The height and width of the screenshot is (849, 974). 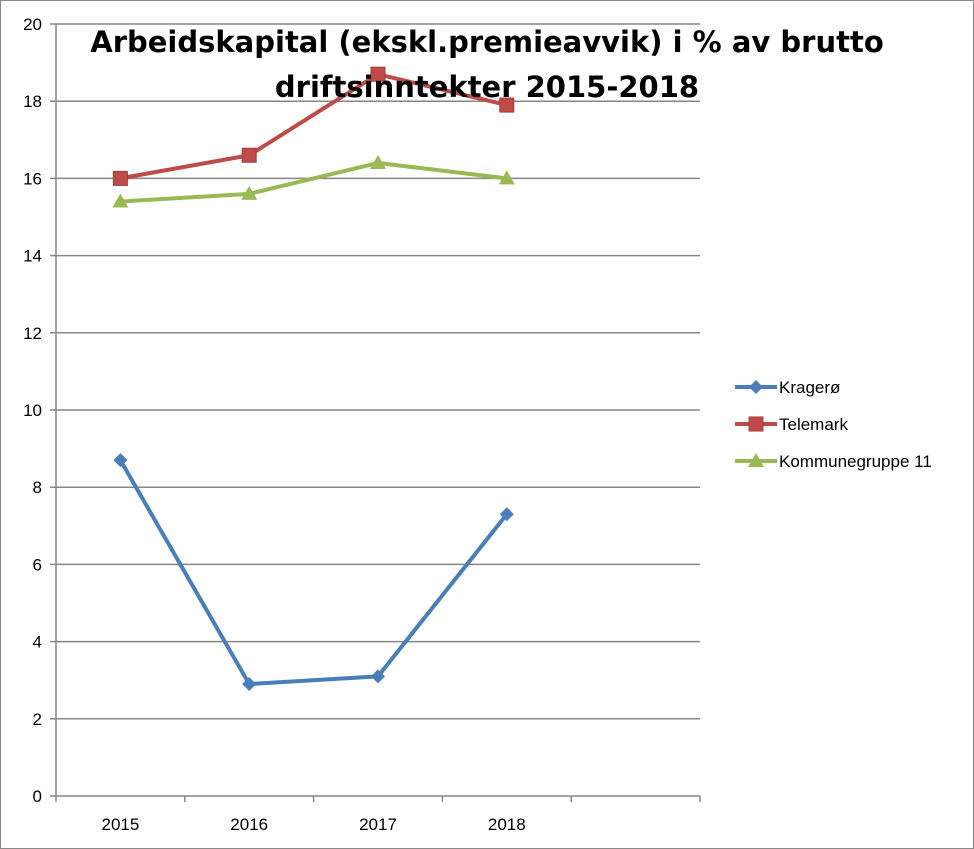 I want to click on series-krager-, so click(x=313, y=572).